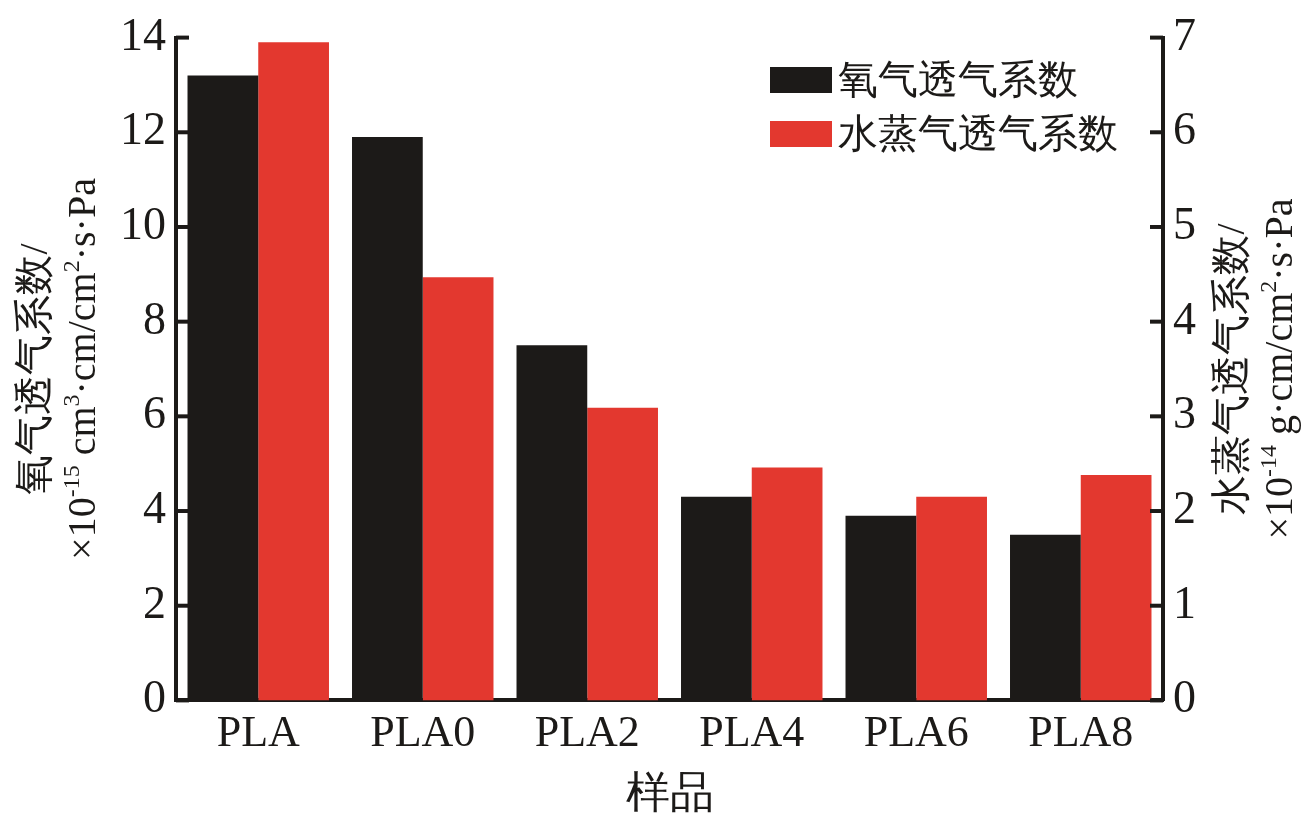 This screenshot has height=826, width=1311. Describe the element at coordinates (1184, 318) in the screenshot. I see `y2-tick-label: 4` at that location.